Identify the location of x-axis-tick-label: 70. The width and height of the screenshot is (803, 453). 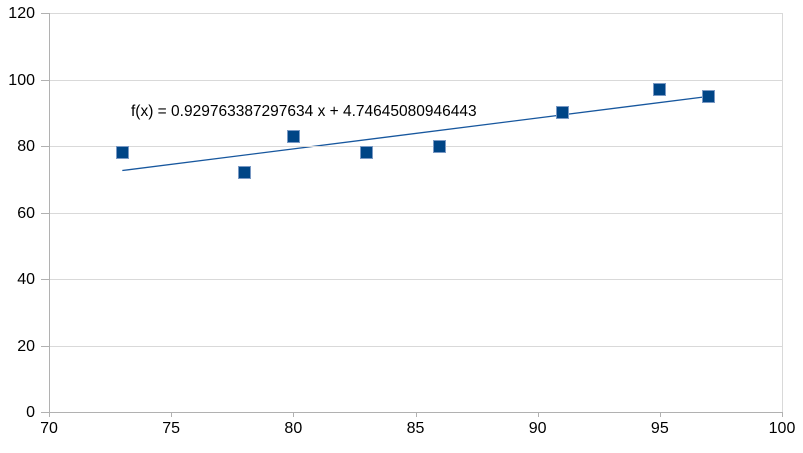
(49, 428).